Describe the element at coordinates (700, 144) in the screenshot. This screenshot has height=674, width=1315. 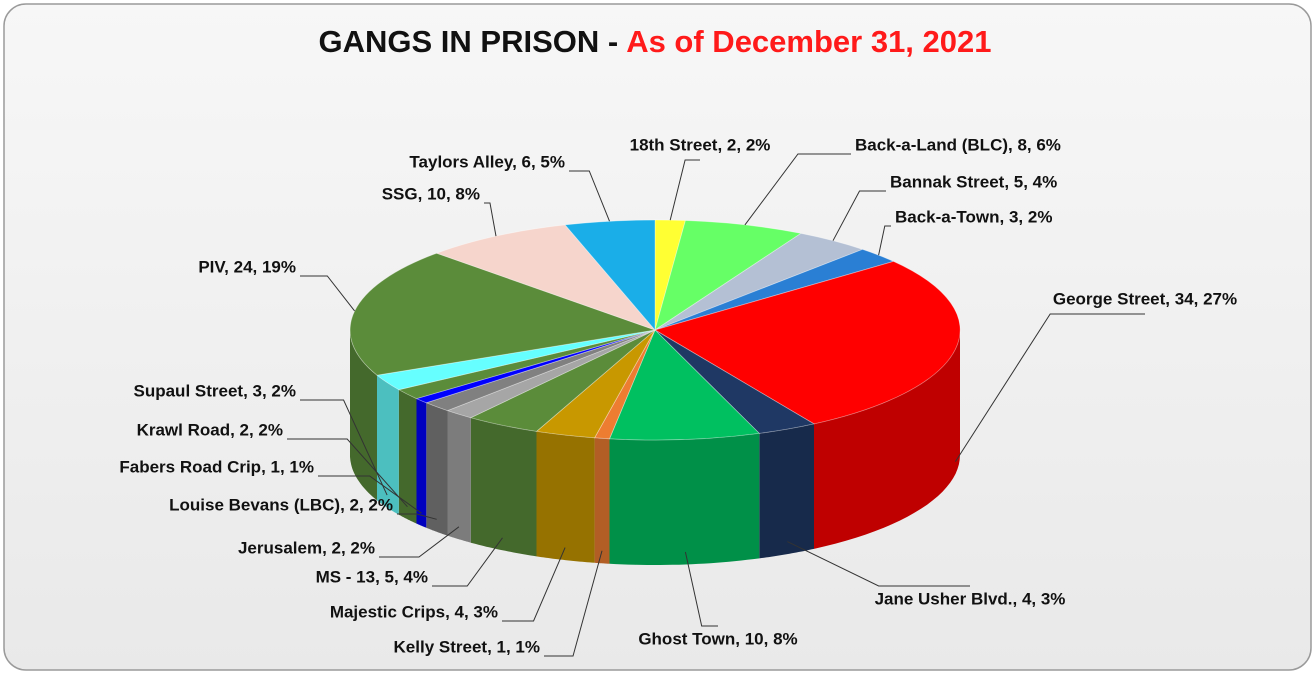
I see `data-label: 18th Street, 2, 2%` at that location.